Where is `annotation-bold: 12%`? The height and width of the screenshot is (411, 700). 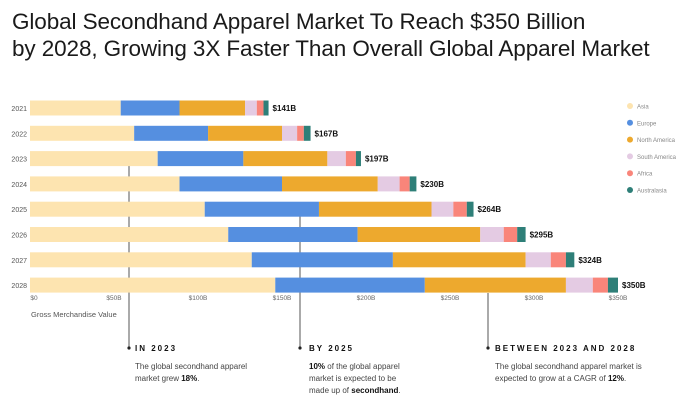
annotation-bold: 12% is located at coordinates (615, 378).